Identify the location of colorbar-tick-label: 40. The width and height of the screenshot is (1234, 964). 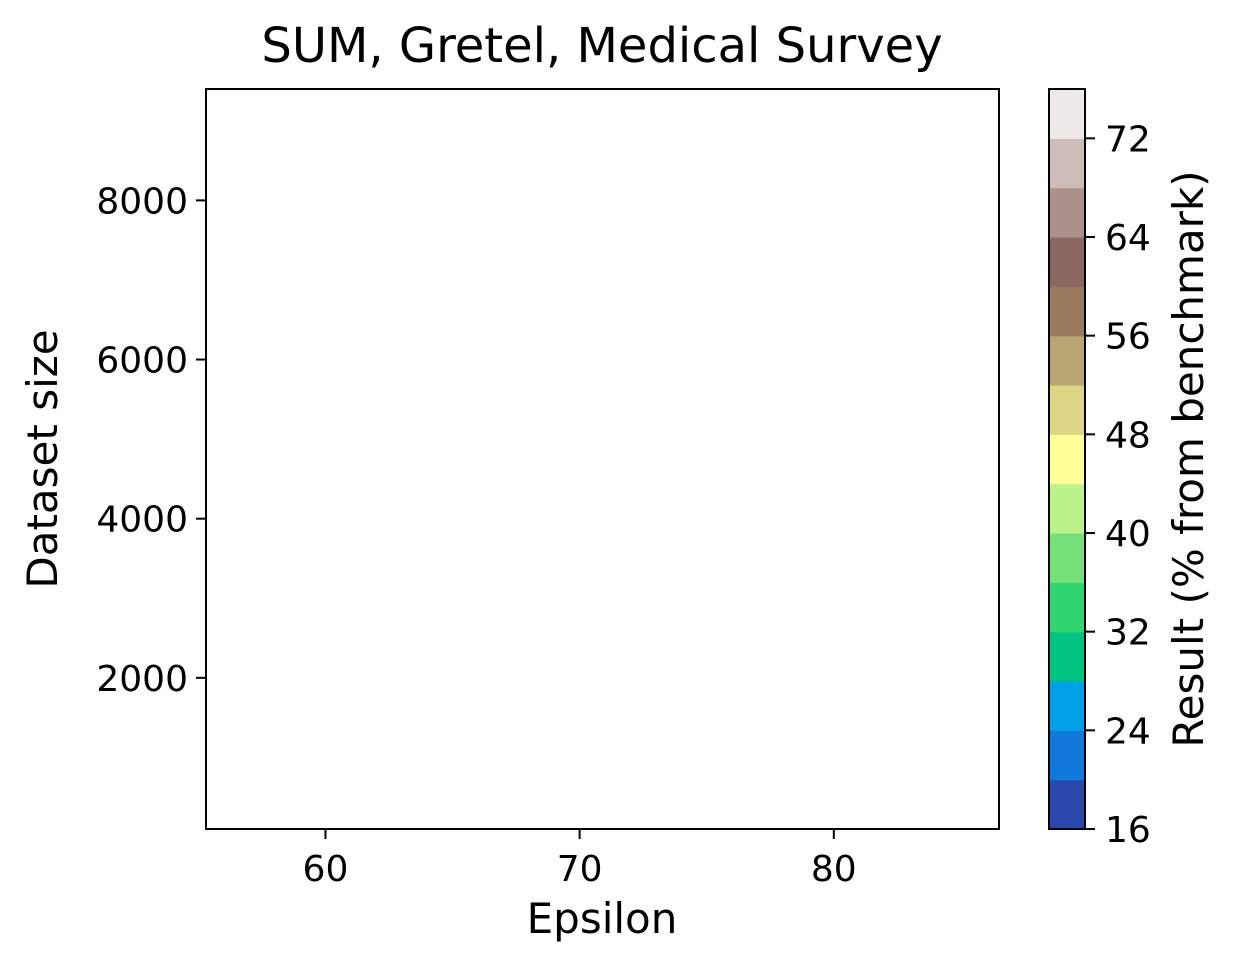
(1128, 534).